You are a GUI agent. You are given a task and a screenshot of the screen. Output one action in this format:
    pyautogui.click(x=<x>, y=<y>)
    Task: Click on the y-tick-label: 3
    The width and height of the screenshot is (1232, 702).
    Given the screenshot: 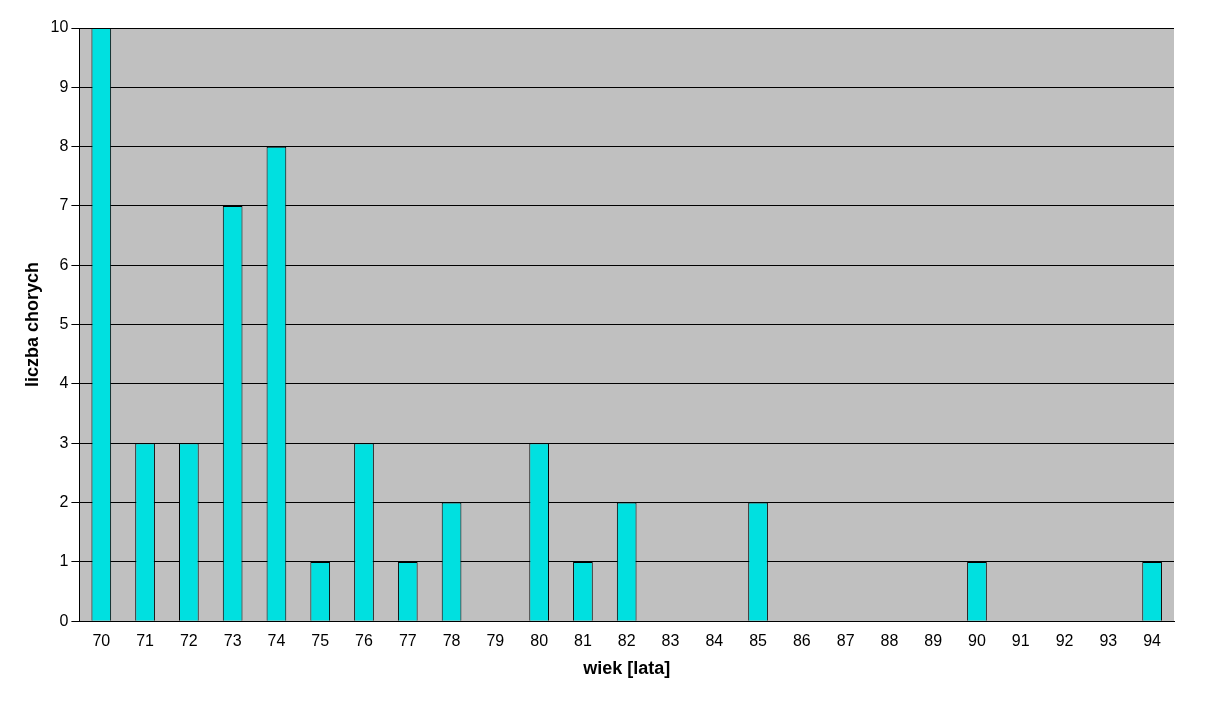 What is the action you would take?
    pyautogui.click(x=64, y=442)
    